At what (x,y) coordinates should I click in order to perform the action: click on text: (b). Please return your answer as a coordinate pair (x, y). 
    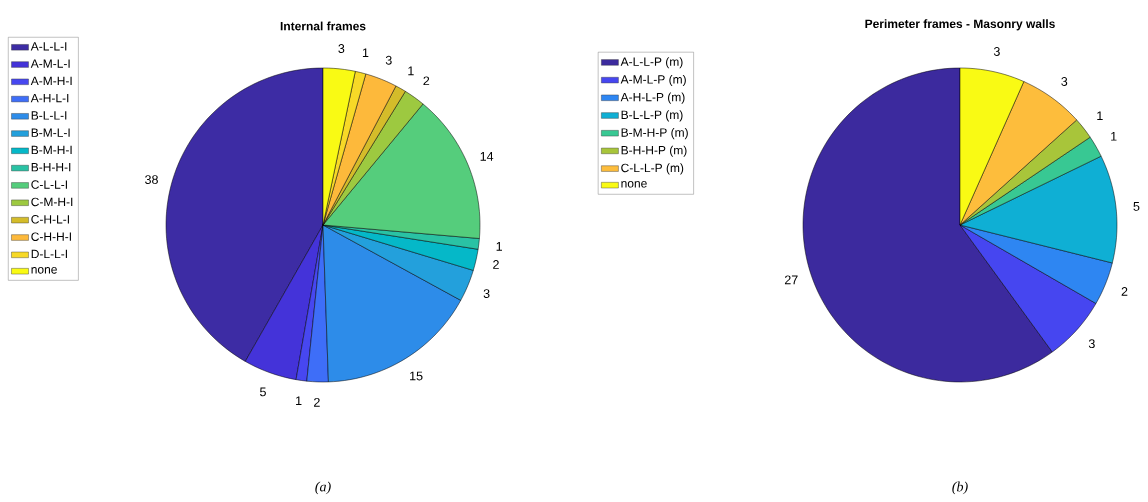
    Looking at the image, I should click on (960, 488).